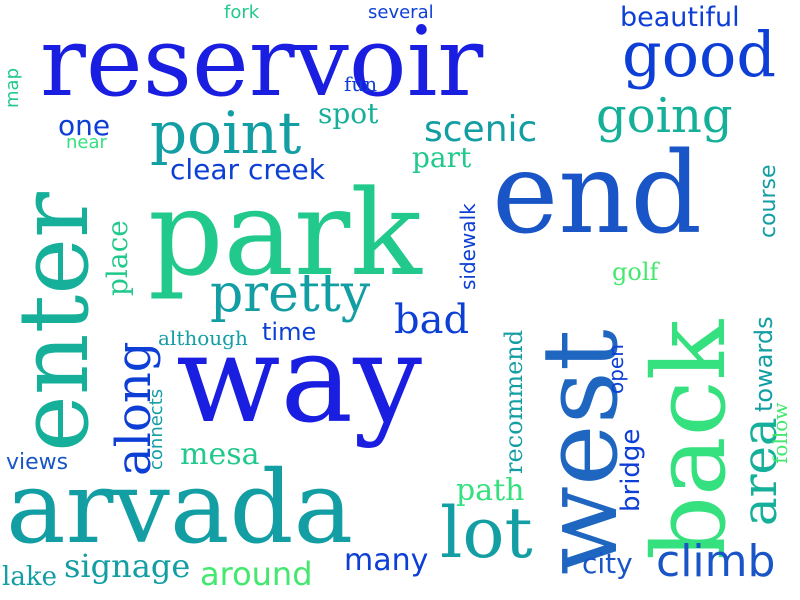  Describe the element at coordinates (285, 233) in the screenshot. I see `word-park: park` at that location.